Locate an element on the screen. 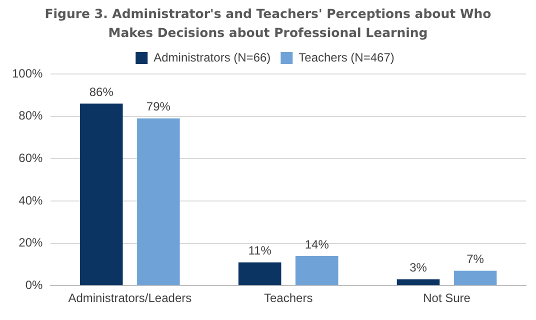  y-tick-label: 80% is located at coordinates (31, 115).